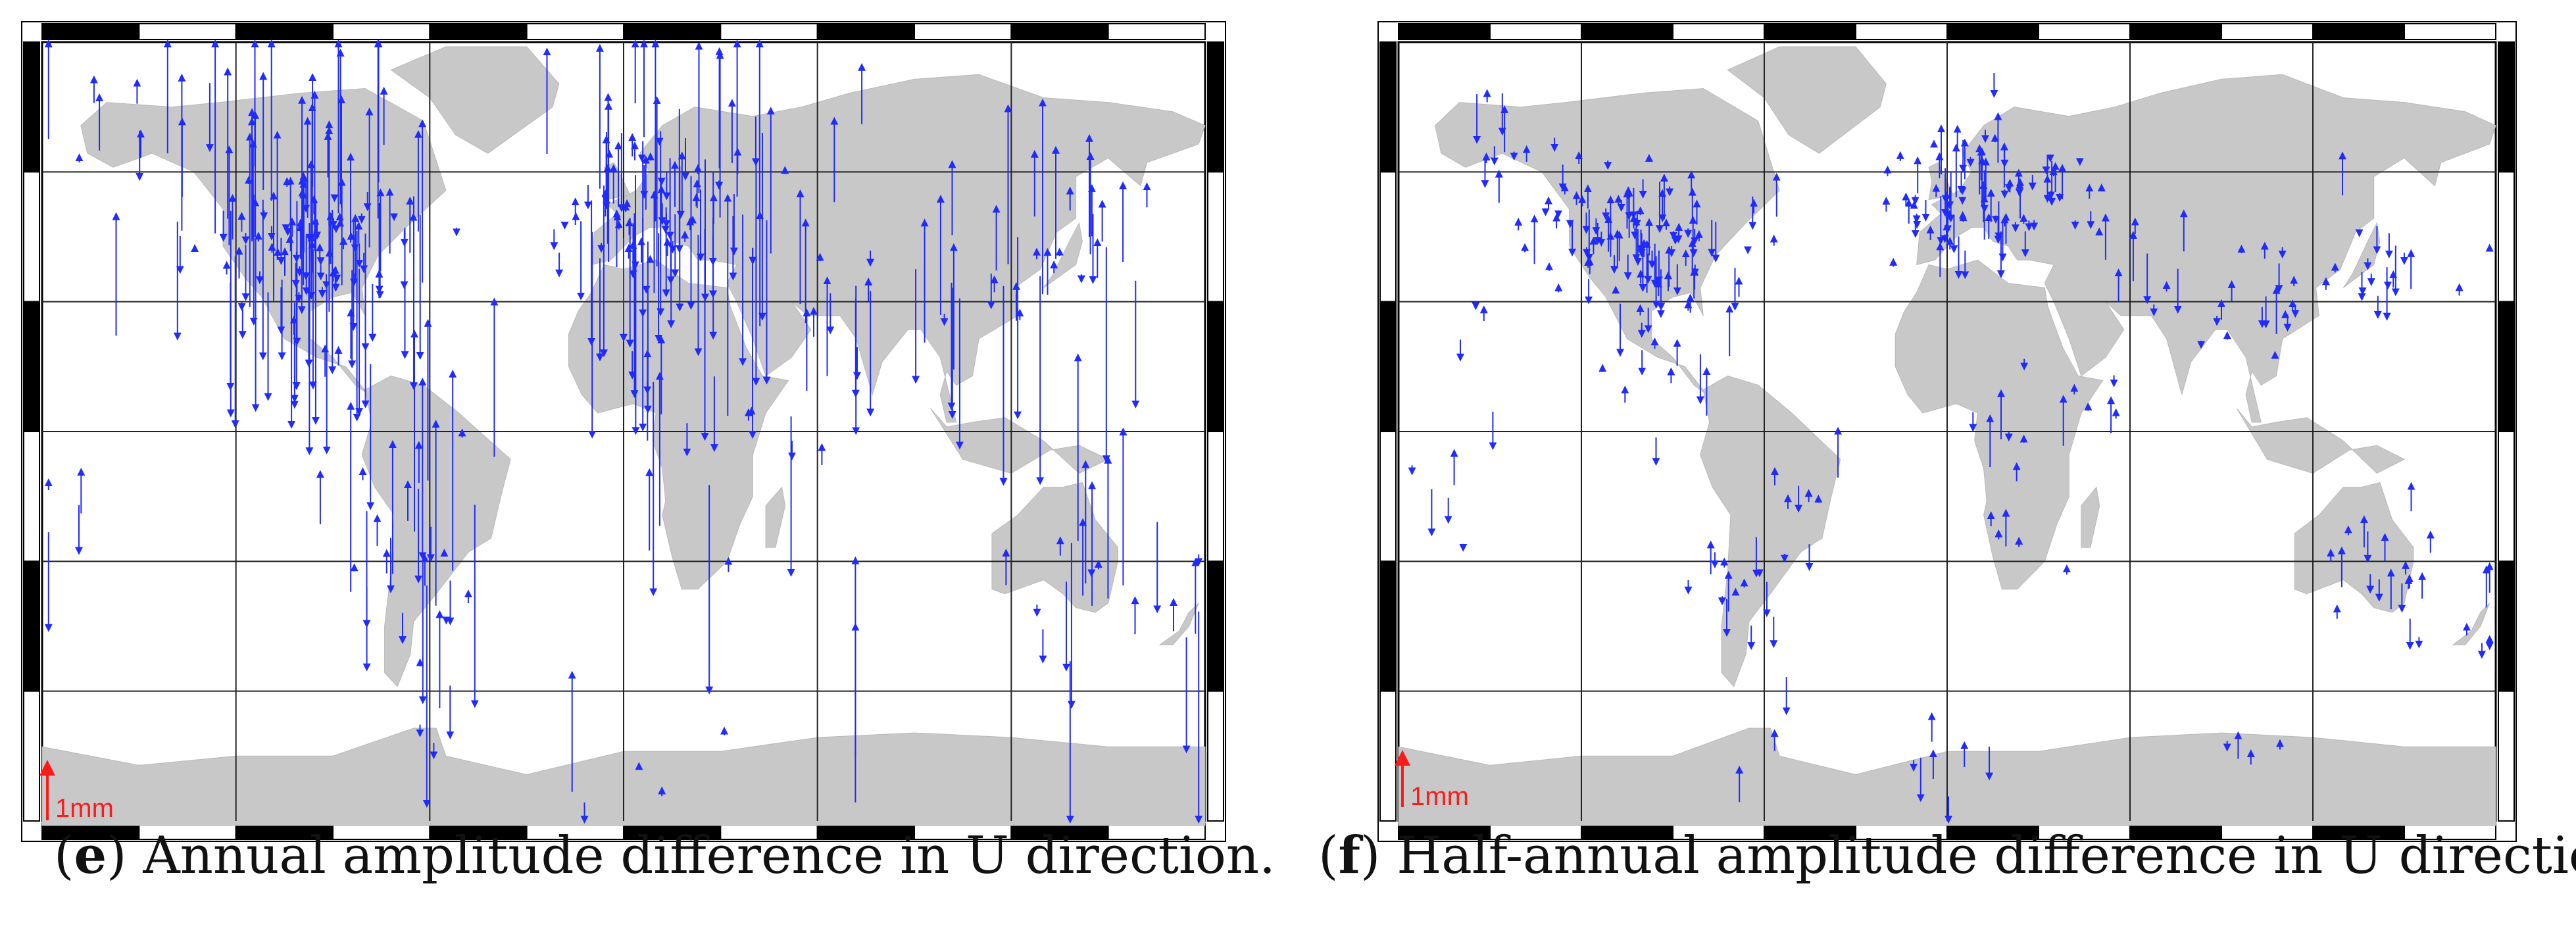 Image resolution: width=2576 pixels, height=942 pixels. I want to click on caption-letter: f, so click(1349, 855).